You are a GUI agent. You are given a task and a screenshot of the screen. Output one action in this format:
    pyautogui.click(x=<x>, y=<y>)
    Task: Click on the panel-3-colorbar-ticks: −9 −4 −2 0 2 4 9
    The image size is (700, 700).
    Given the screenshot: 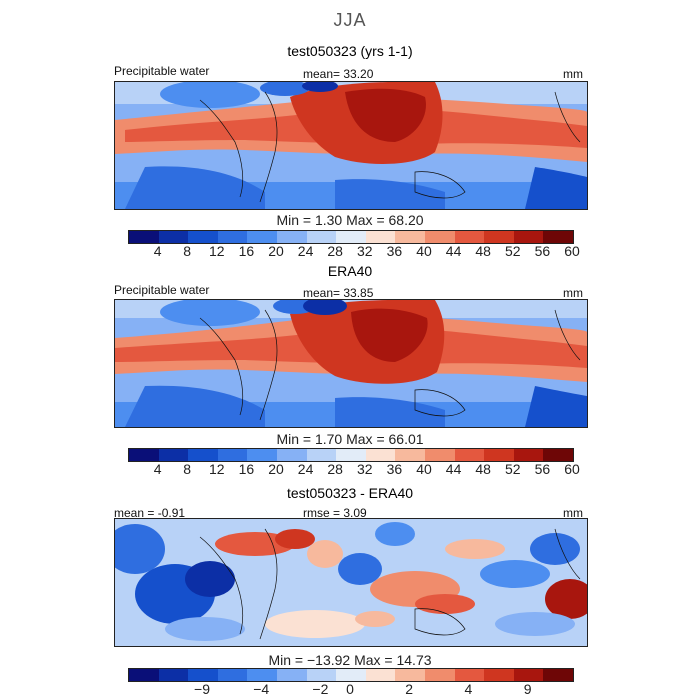 What is the action you would take?
    pyautogui.click(x=351, y=689)
    